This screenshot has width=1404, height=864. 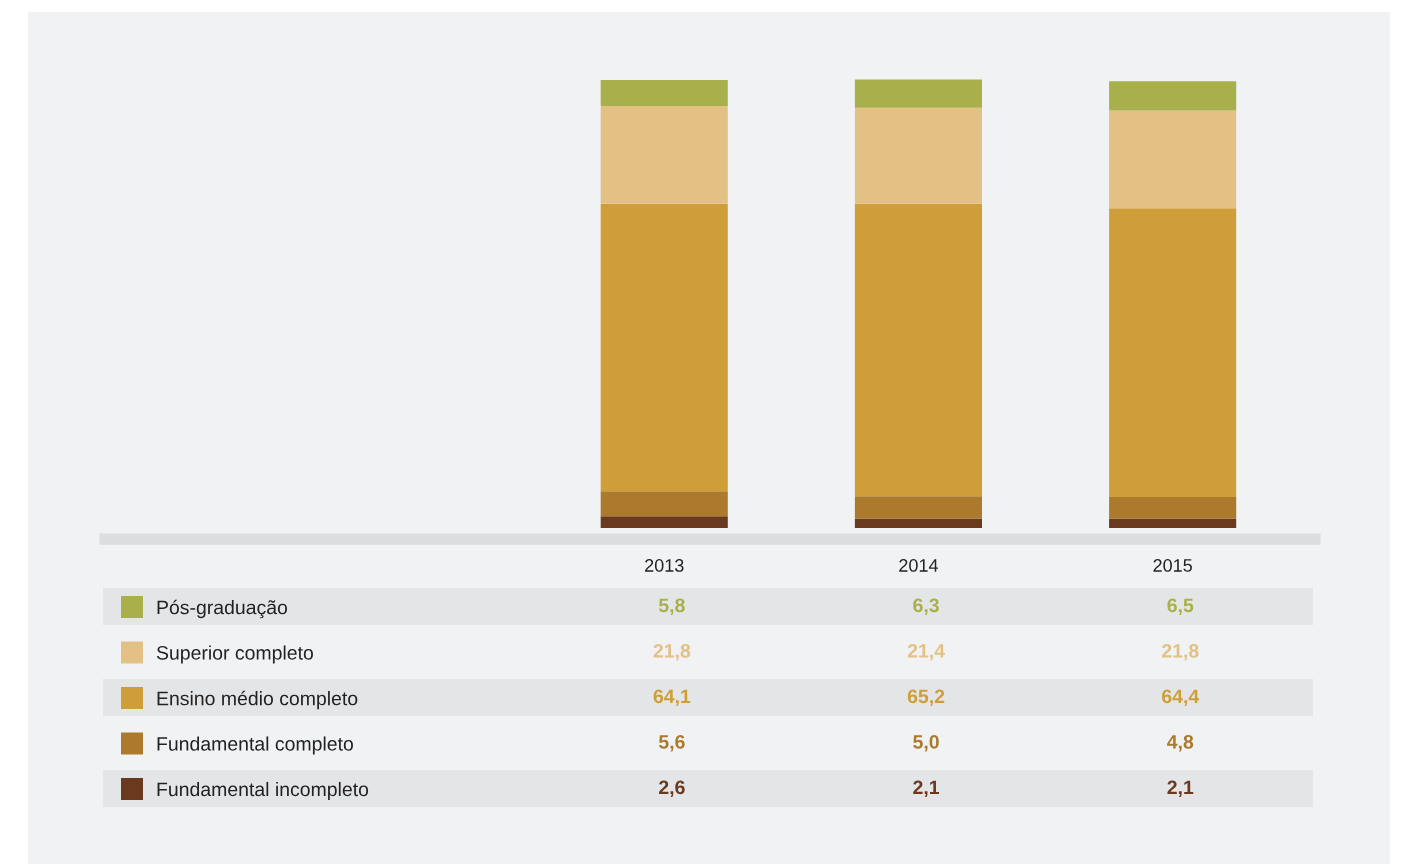 I want to click on data-label: 5,0, so click(x=926, y=743).